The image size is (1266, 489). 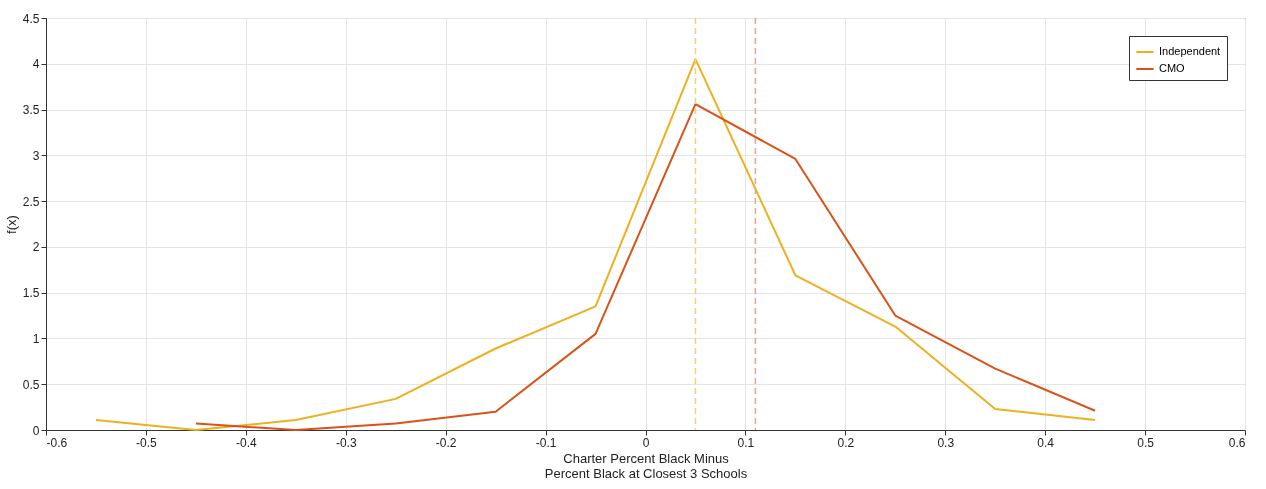 I want to click on x-tick-label: 0.6, so click(x=1237, y=442).